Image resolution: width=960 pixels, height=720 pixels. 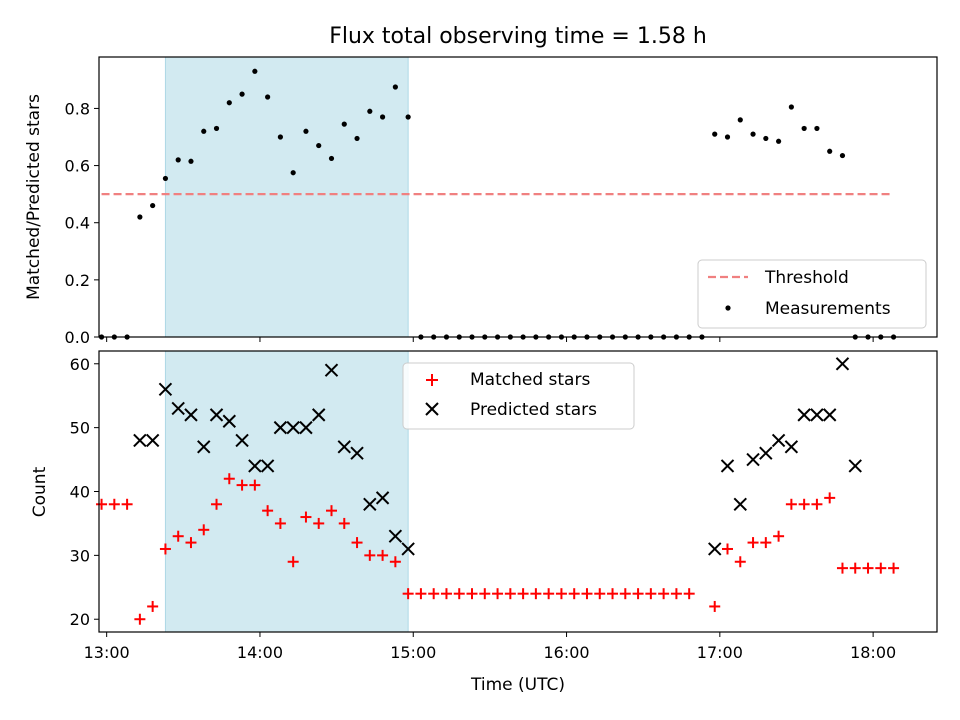 What do you see at coordinates (566, 652) in the screenshot?
I see `x-tick-label: 16:00` at bounding box center [566, 652].